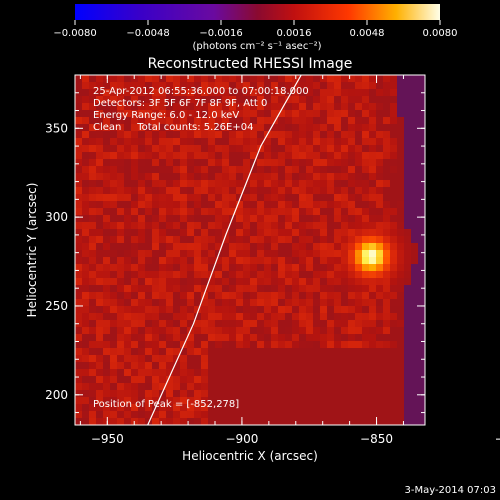 The width and height of the screenshot is (500, 500). What do you see at coordinates (497, 439) in the screenshot?
I see `x-tick-label: −800` at bounding box center [497, 439].